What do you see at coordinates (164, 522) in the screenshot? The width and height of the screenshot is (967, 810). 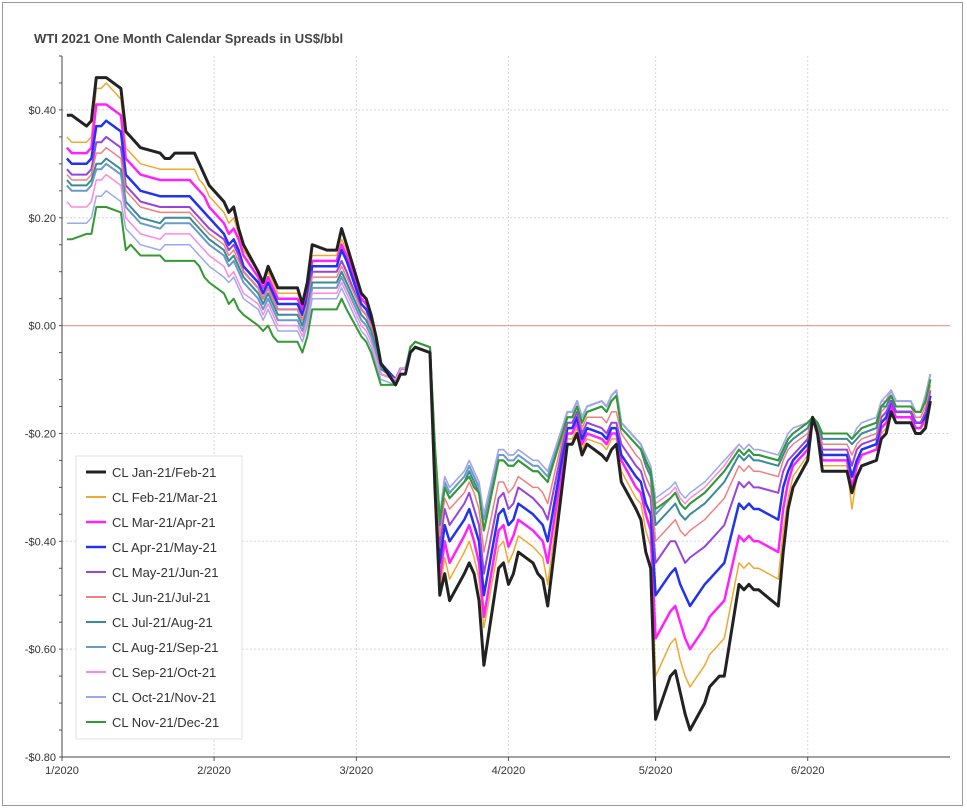 I see `legend-entry-label: CL Mar-21/Apr-21` at bounding box center [164, 522].